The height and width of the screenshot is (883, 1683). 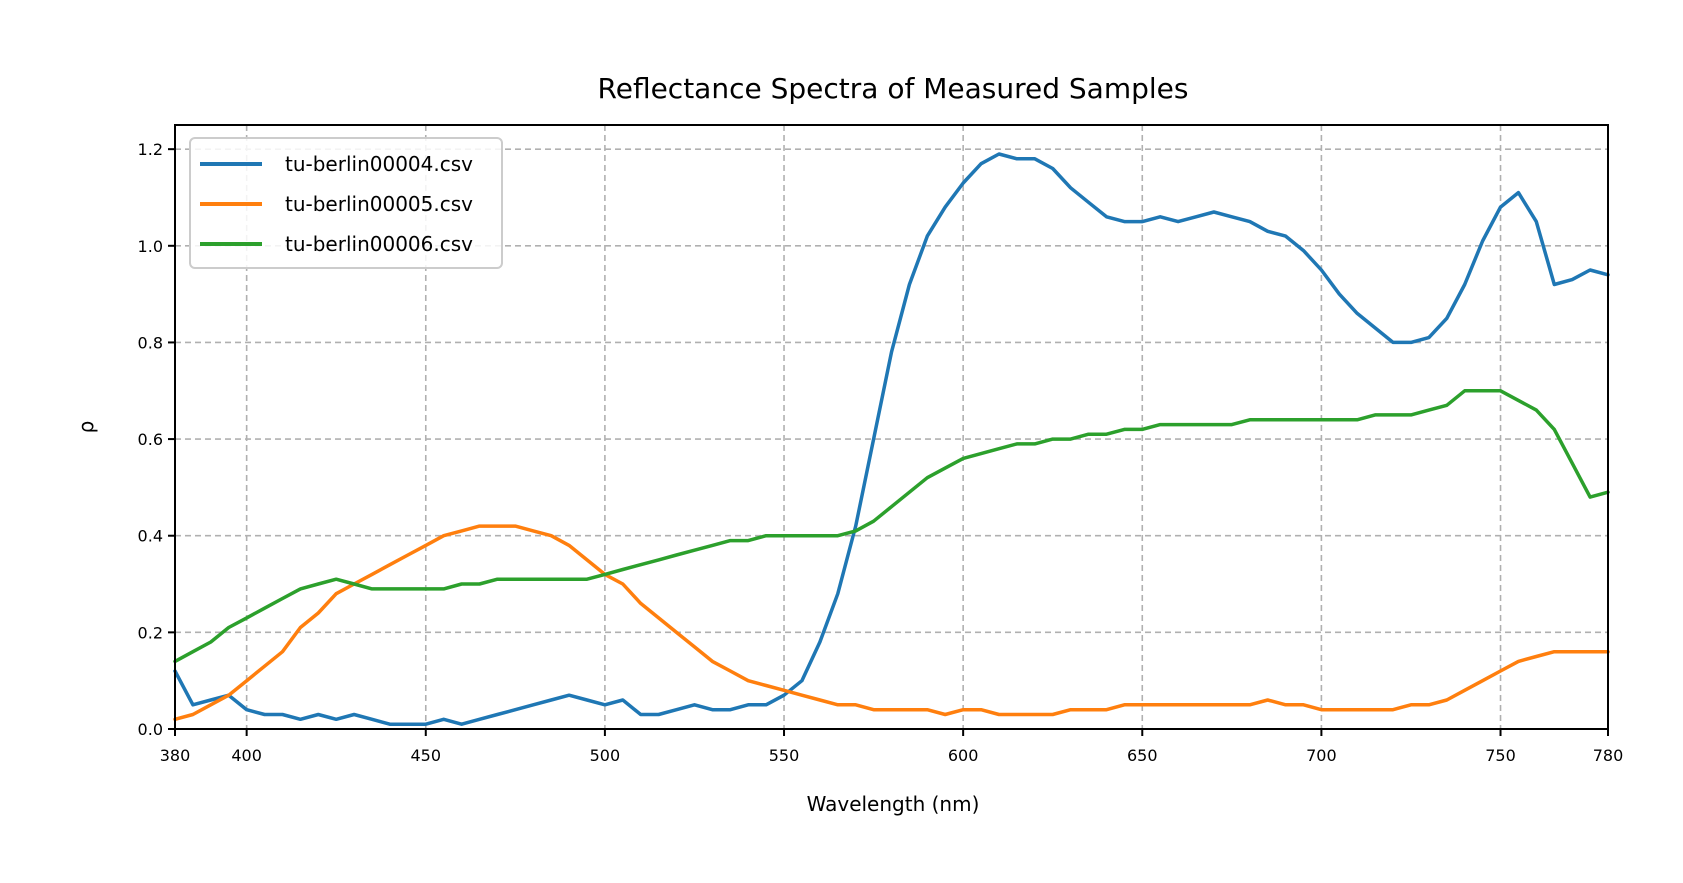 What do you see at coordinates (1608, 755) in the screenshot?
I see `x-tick-label: 780` at bounding box center [1608, 755].